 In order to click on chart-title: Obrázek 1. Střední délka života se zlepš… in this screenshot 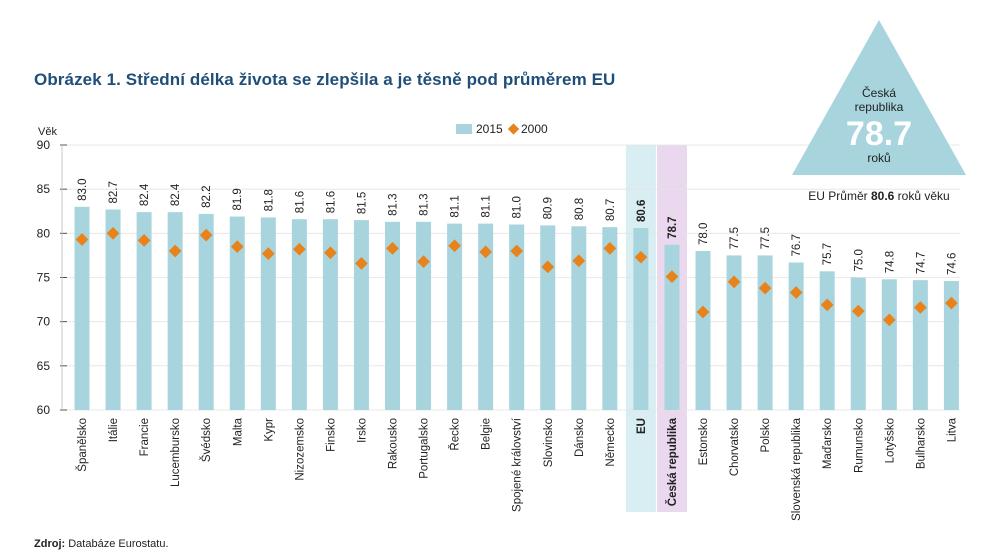, I will do `click(325, 79)`.